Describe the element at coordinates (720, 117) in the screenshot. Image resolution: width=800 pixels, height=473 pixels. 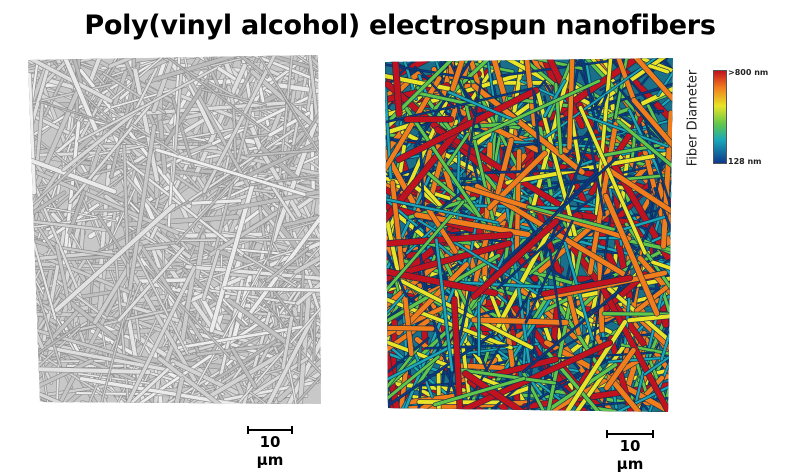
I see `fiber-diameter-colorbar` at that location.